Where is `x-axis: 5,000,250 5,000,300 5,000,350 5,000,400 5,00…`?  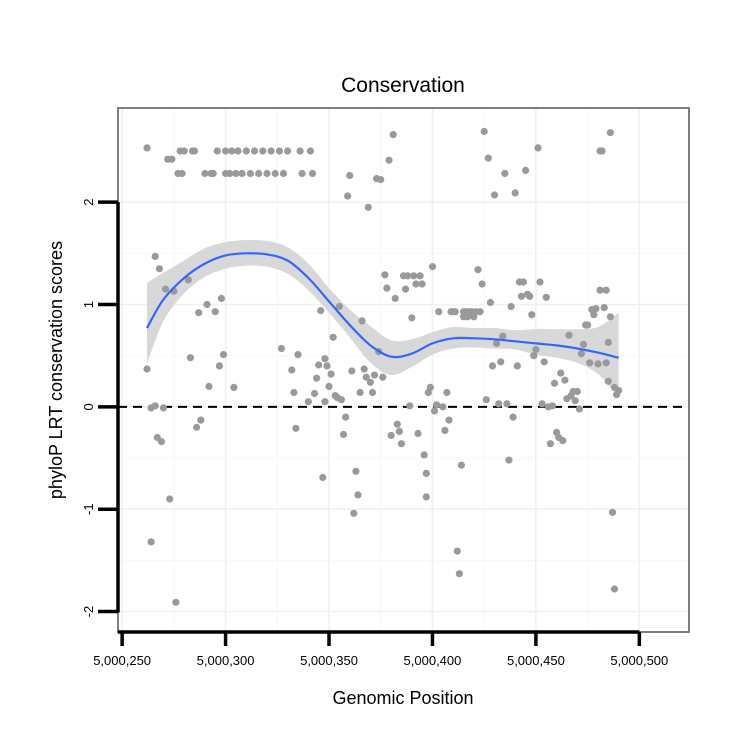
x-axis: 5,000,250 5,000,300 5,000,350 5,000,400 5,00… is located at coordinates (380, 649).